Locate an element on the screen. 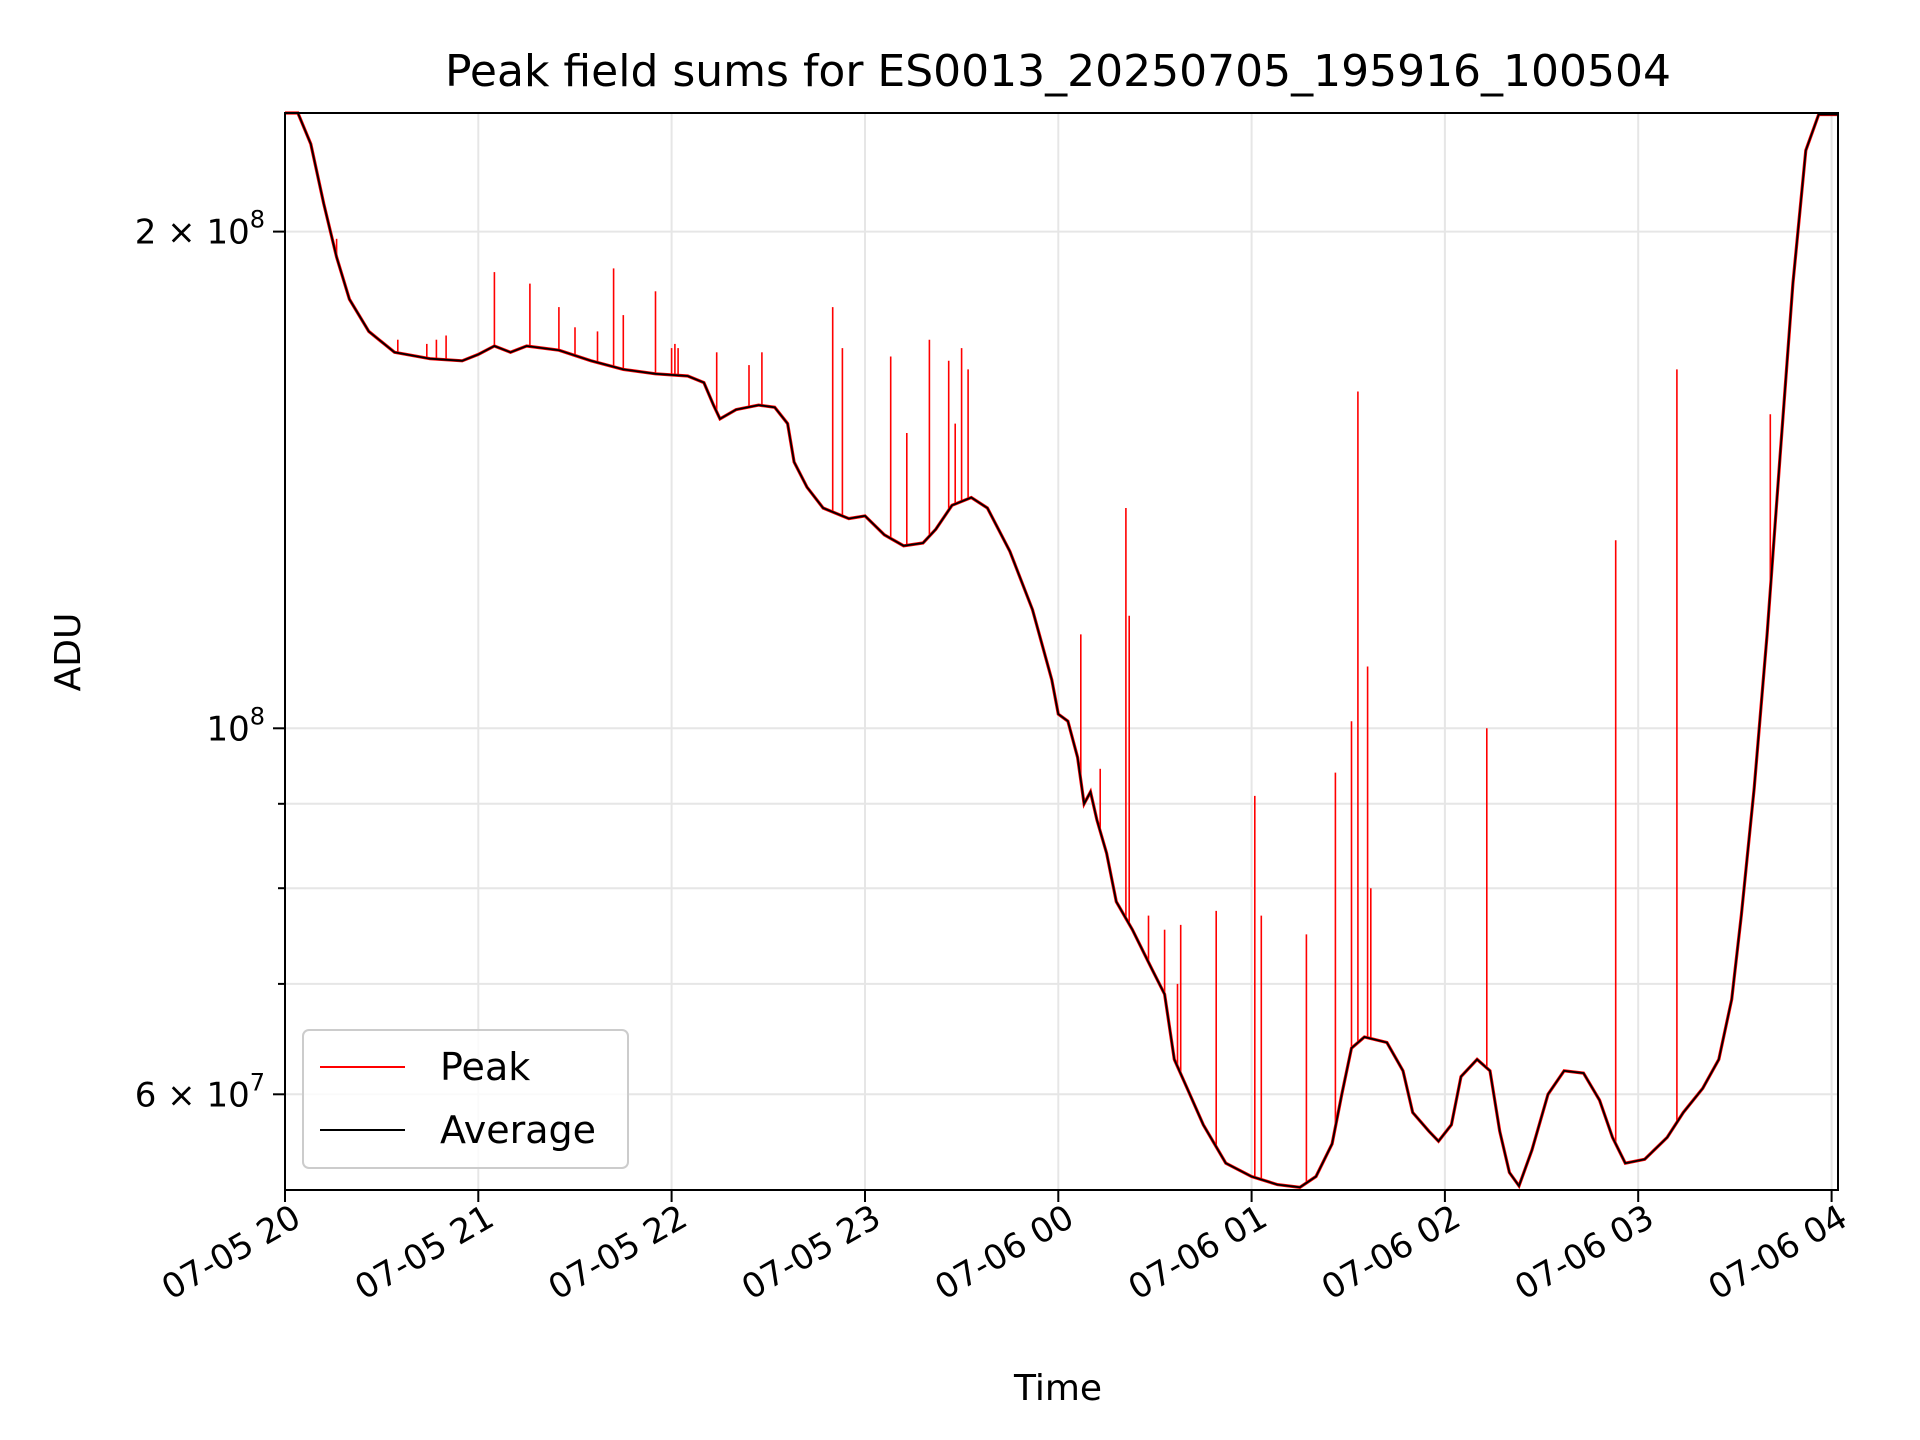  legend-label-average: Average is located at coordinates (518, 1130).